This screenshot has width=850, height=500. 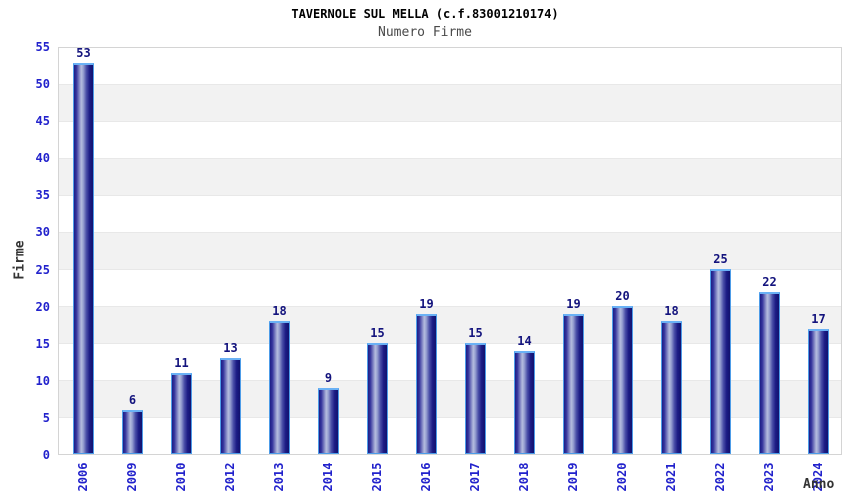 I want to click on bar-value-label: 13, so click(x=230, y=348).